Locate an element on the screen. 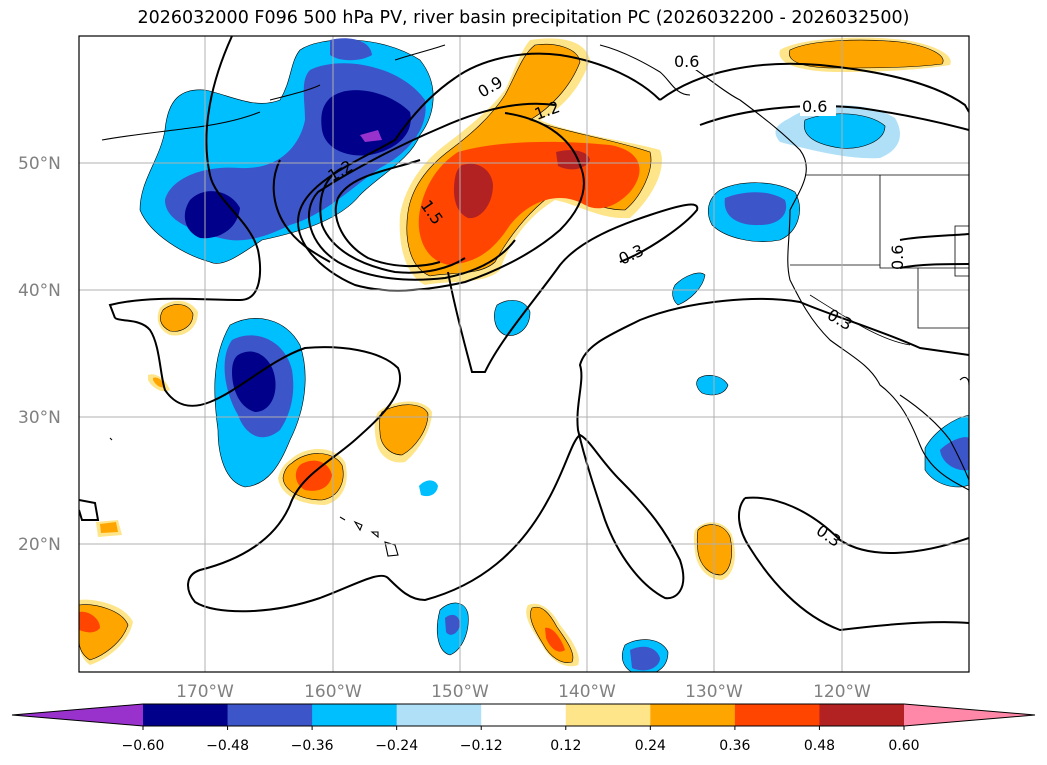 The width and height of the screenshot is (1047, 765). lat-label: 20°N is located at coordinates (39, 545).